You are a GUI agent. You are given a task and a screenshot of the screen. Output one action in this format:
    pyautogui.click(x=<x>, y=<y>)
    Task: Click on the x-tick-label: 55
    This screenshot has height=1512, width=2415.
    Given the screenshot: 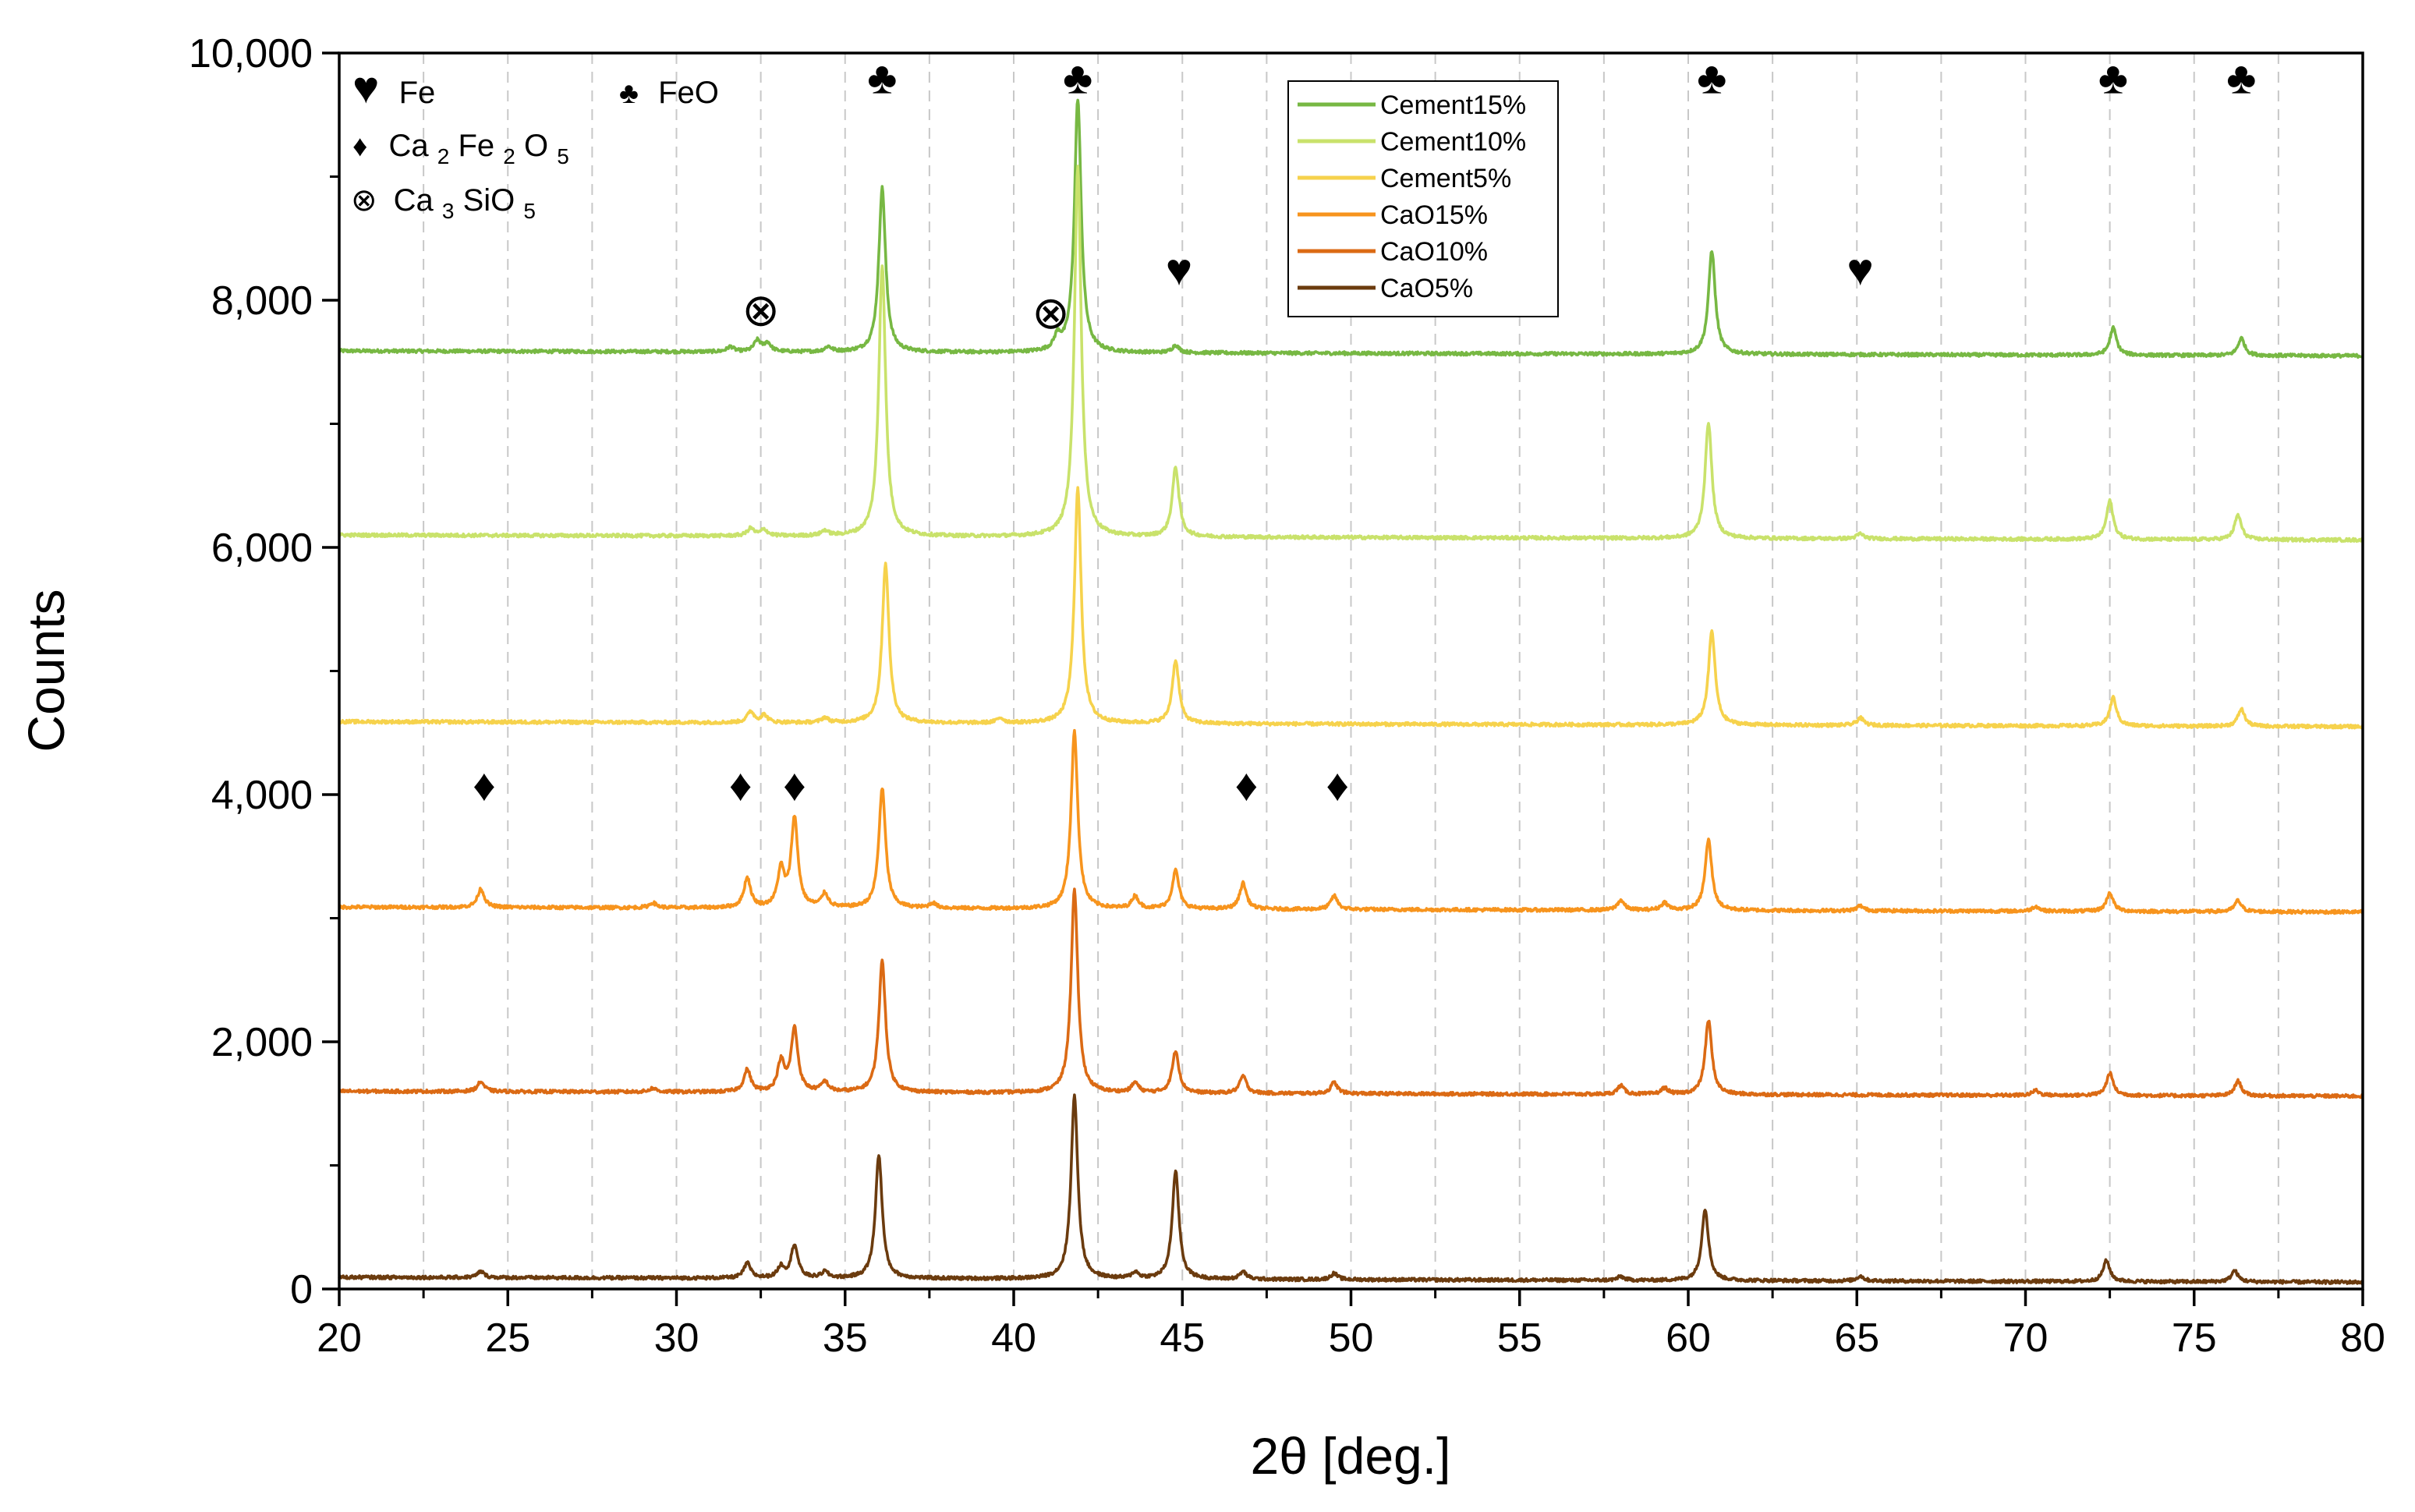 What is the action you would take?
    pyautogui.click(x=1519, y=1338)
    